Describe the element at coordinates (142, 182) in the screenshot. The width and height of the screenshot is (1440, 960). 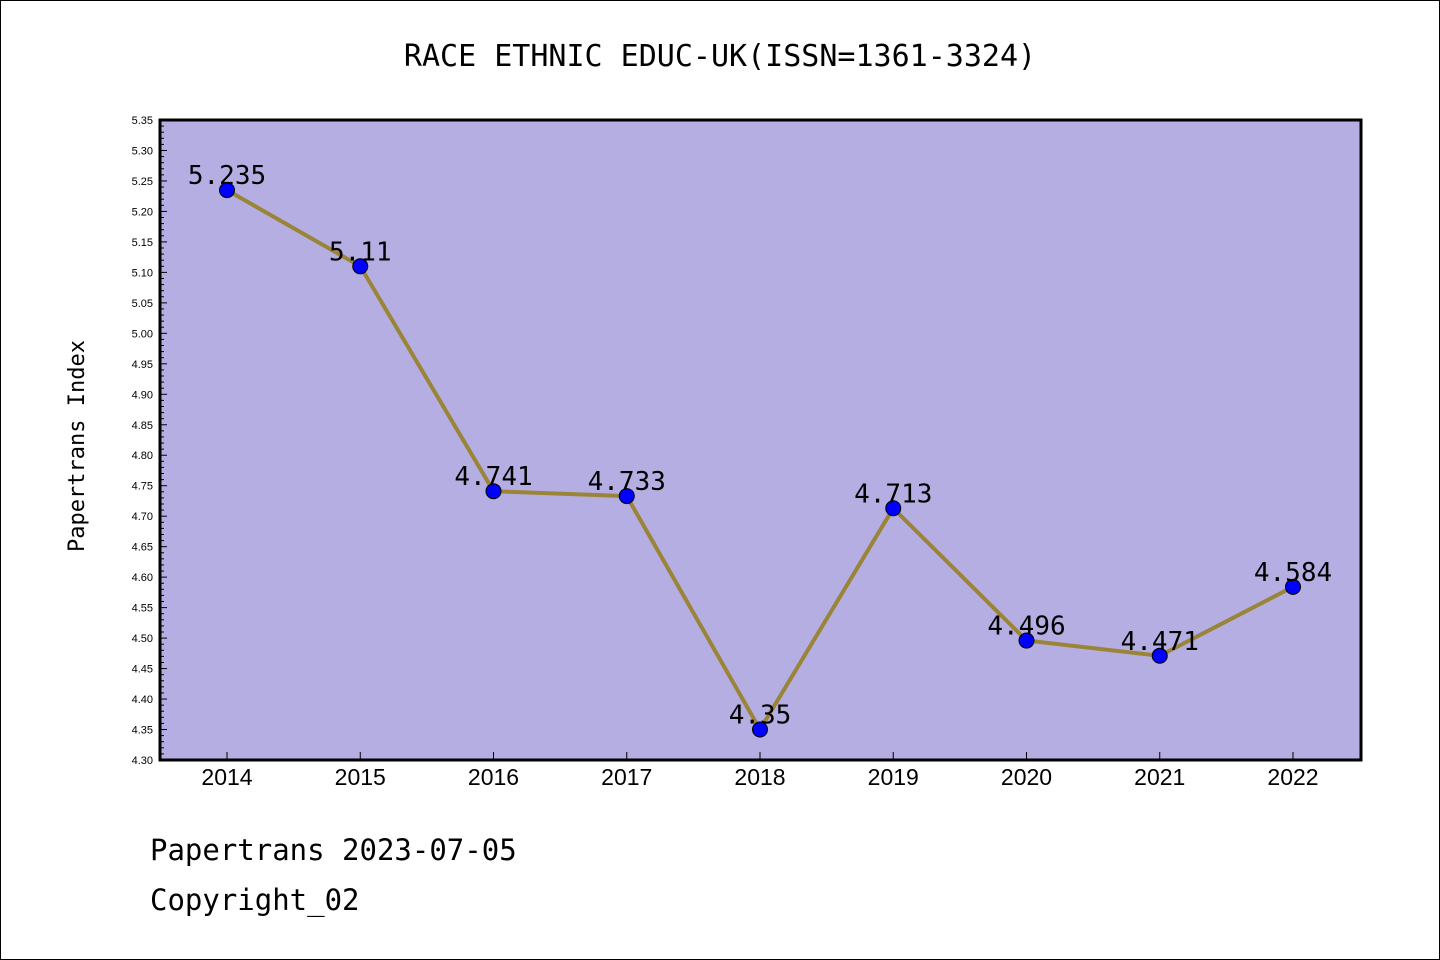
I see `y-tick-label: 5.25` at that location.